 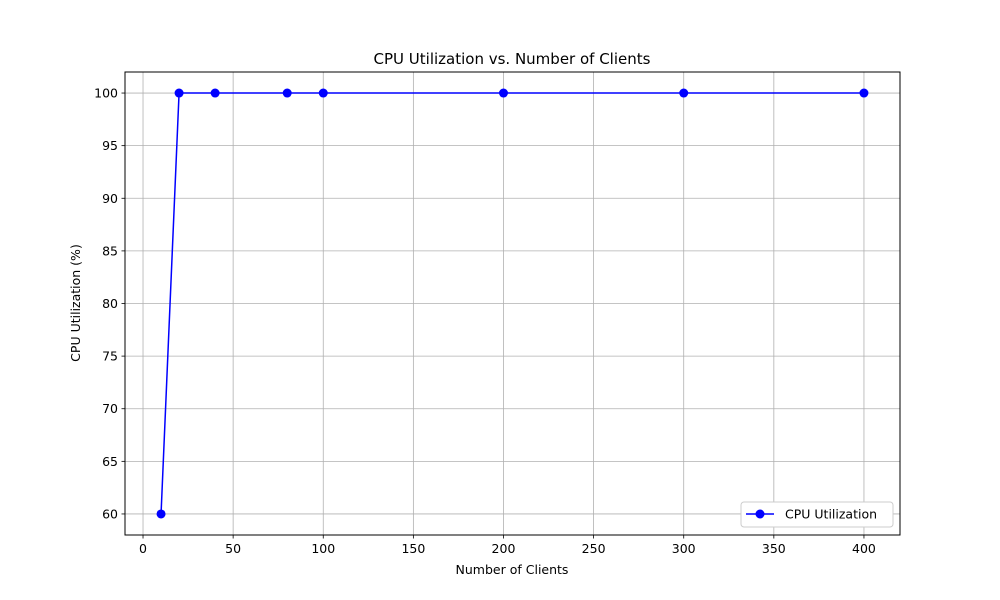 What do you see at coordinates (110, 461) in the screenshot?
I see `y-tick-label: 65` at bounding box center [110, 461].